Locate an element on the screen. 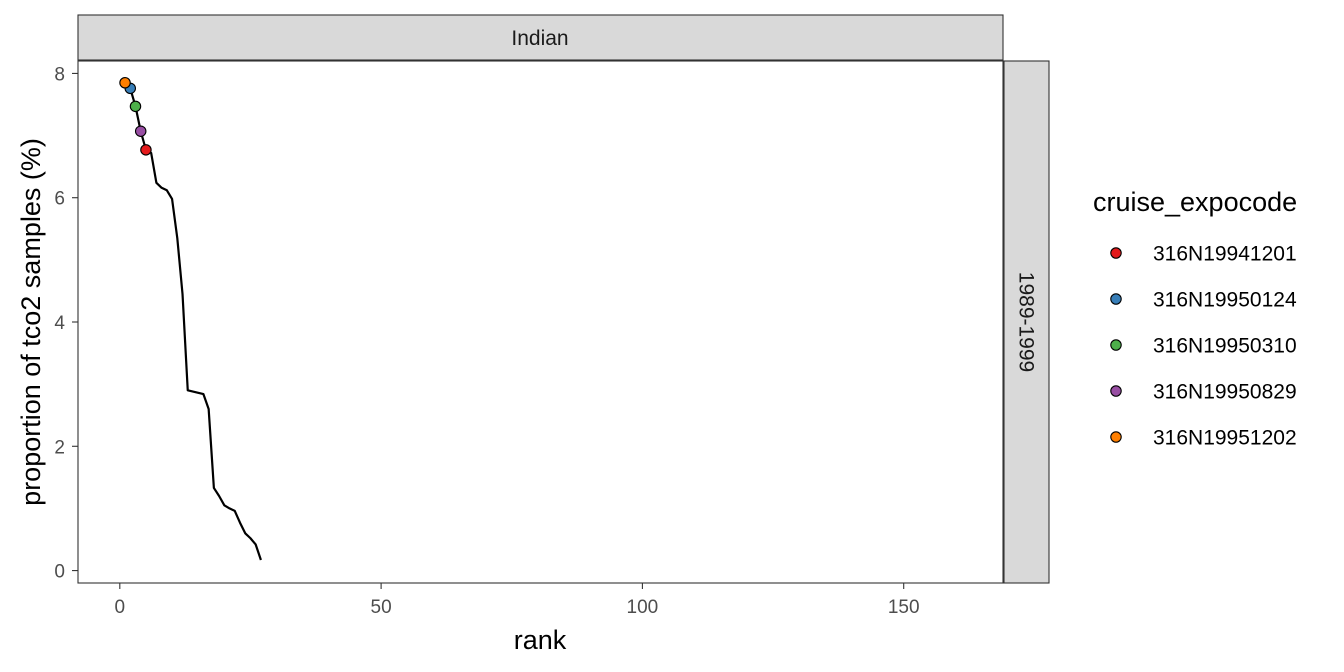  facet-strip-top is located at coordinates (540, 37).